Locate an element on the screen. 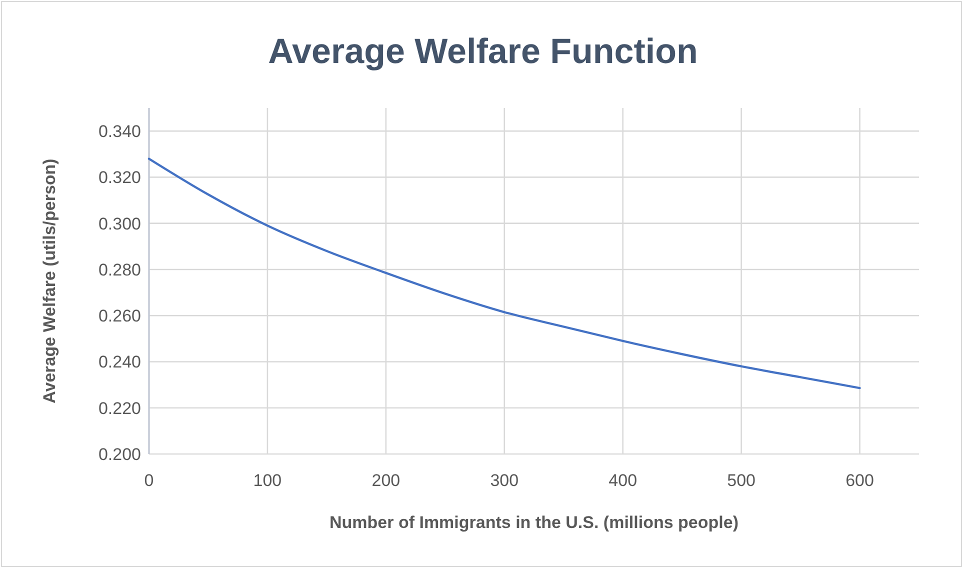 The height and width of the screenshot is (570, 965). y-tick-label: 0.260 is located at coordinates (119, 316).